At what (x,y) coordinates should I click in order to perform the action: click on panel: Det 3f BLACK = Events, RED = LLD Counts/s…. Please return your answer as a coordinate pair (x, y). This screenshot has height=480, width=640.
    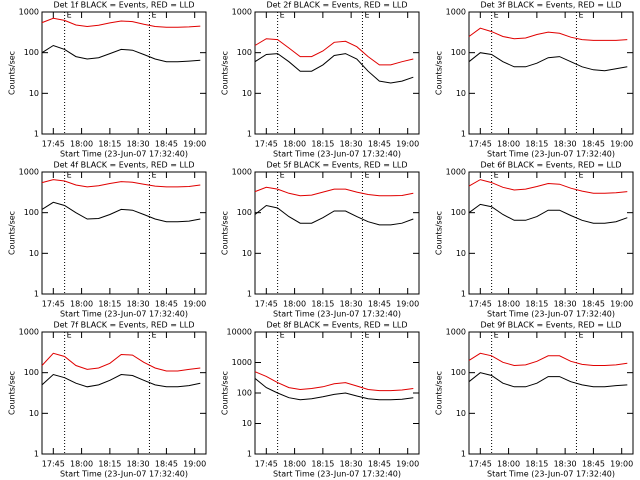
    Looking at the image, I should click on (534, 80).